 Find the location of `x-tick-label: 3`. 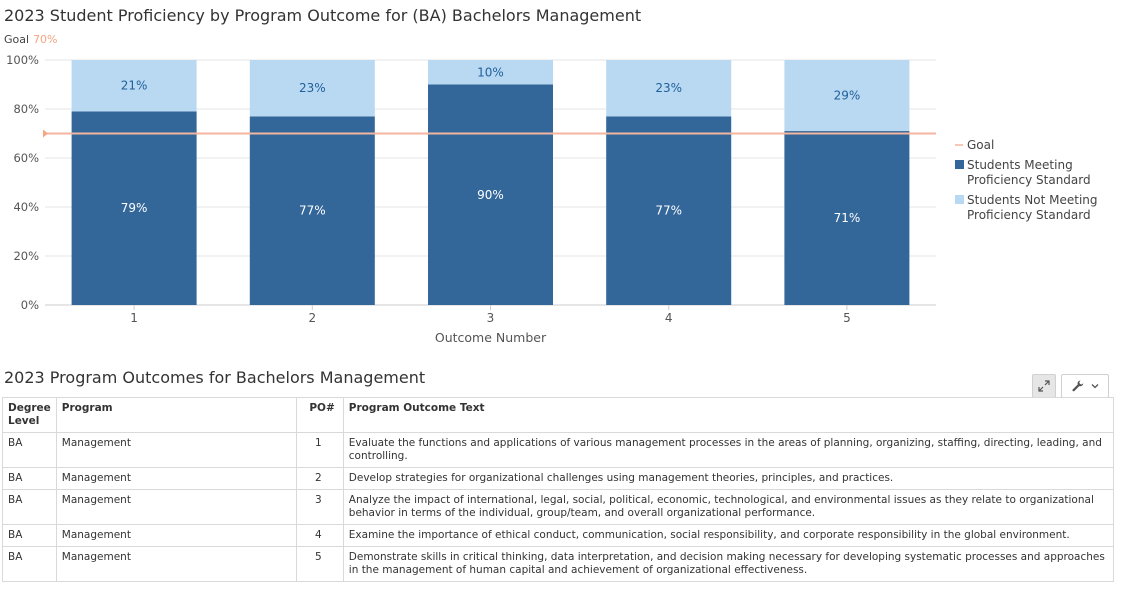

x-tick-label: 3 is located at coordinates (491, 318).